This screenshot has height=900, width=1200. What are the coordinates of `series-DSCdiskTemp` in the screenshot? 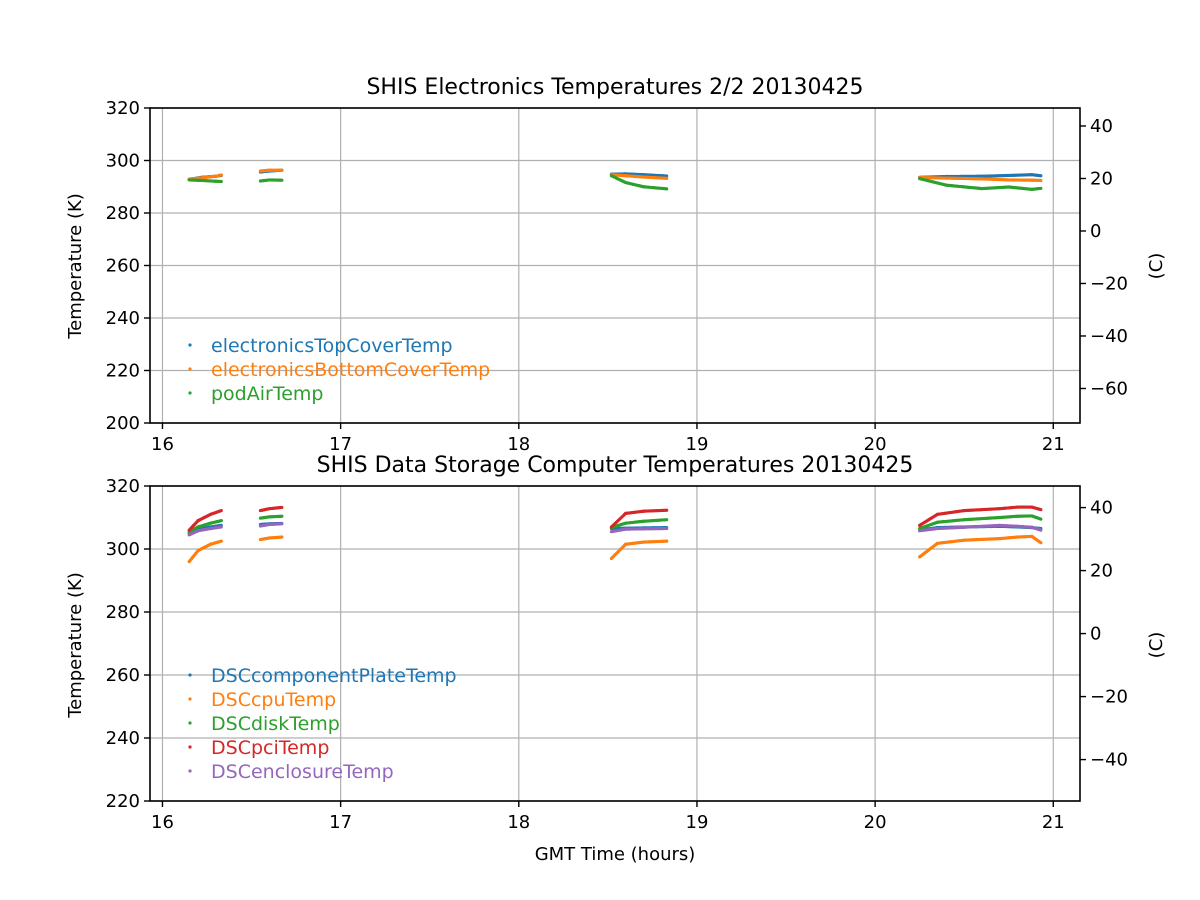 It's located at (615, 524).